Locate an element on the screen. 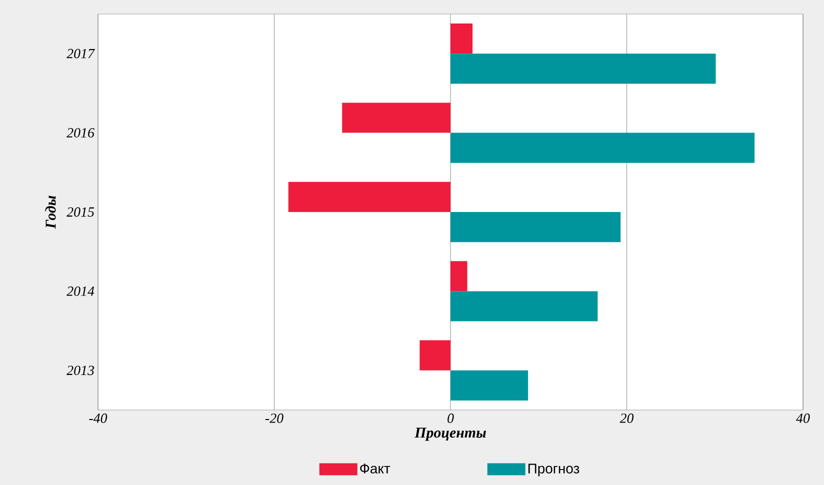 The height and width of the screenshot is (485, 824). y-tick-label: 2014 is located at coordinates (80, 291).